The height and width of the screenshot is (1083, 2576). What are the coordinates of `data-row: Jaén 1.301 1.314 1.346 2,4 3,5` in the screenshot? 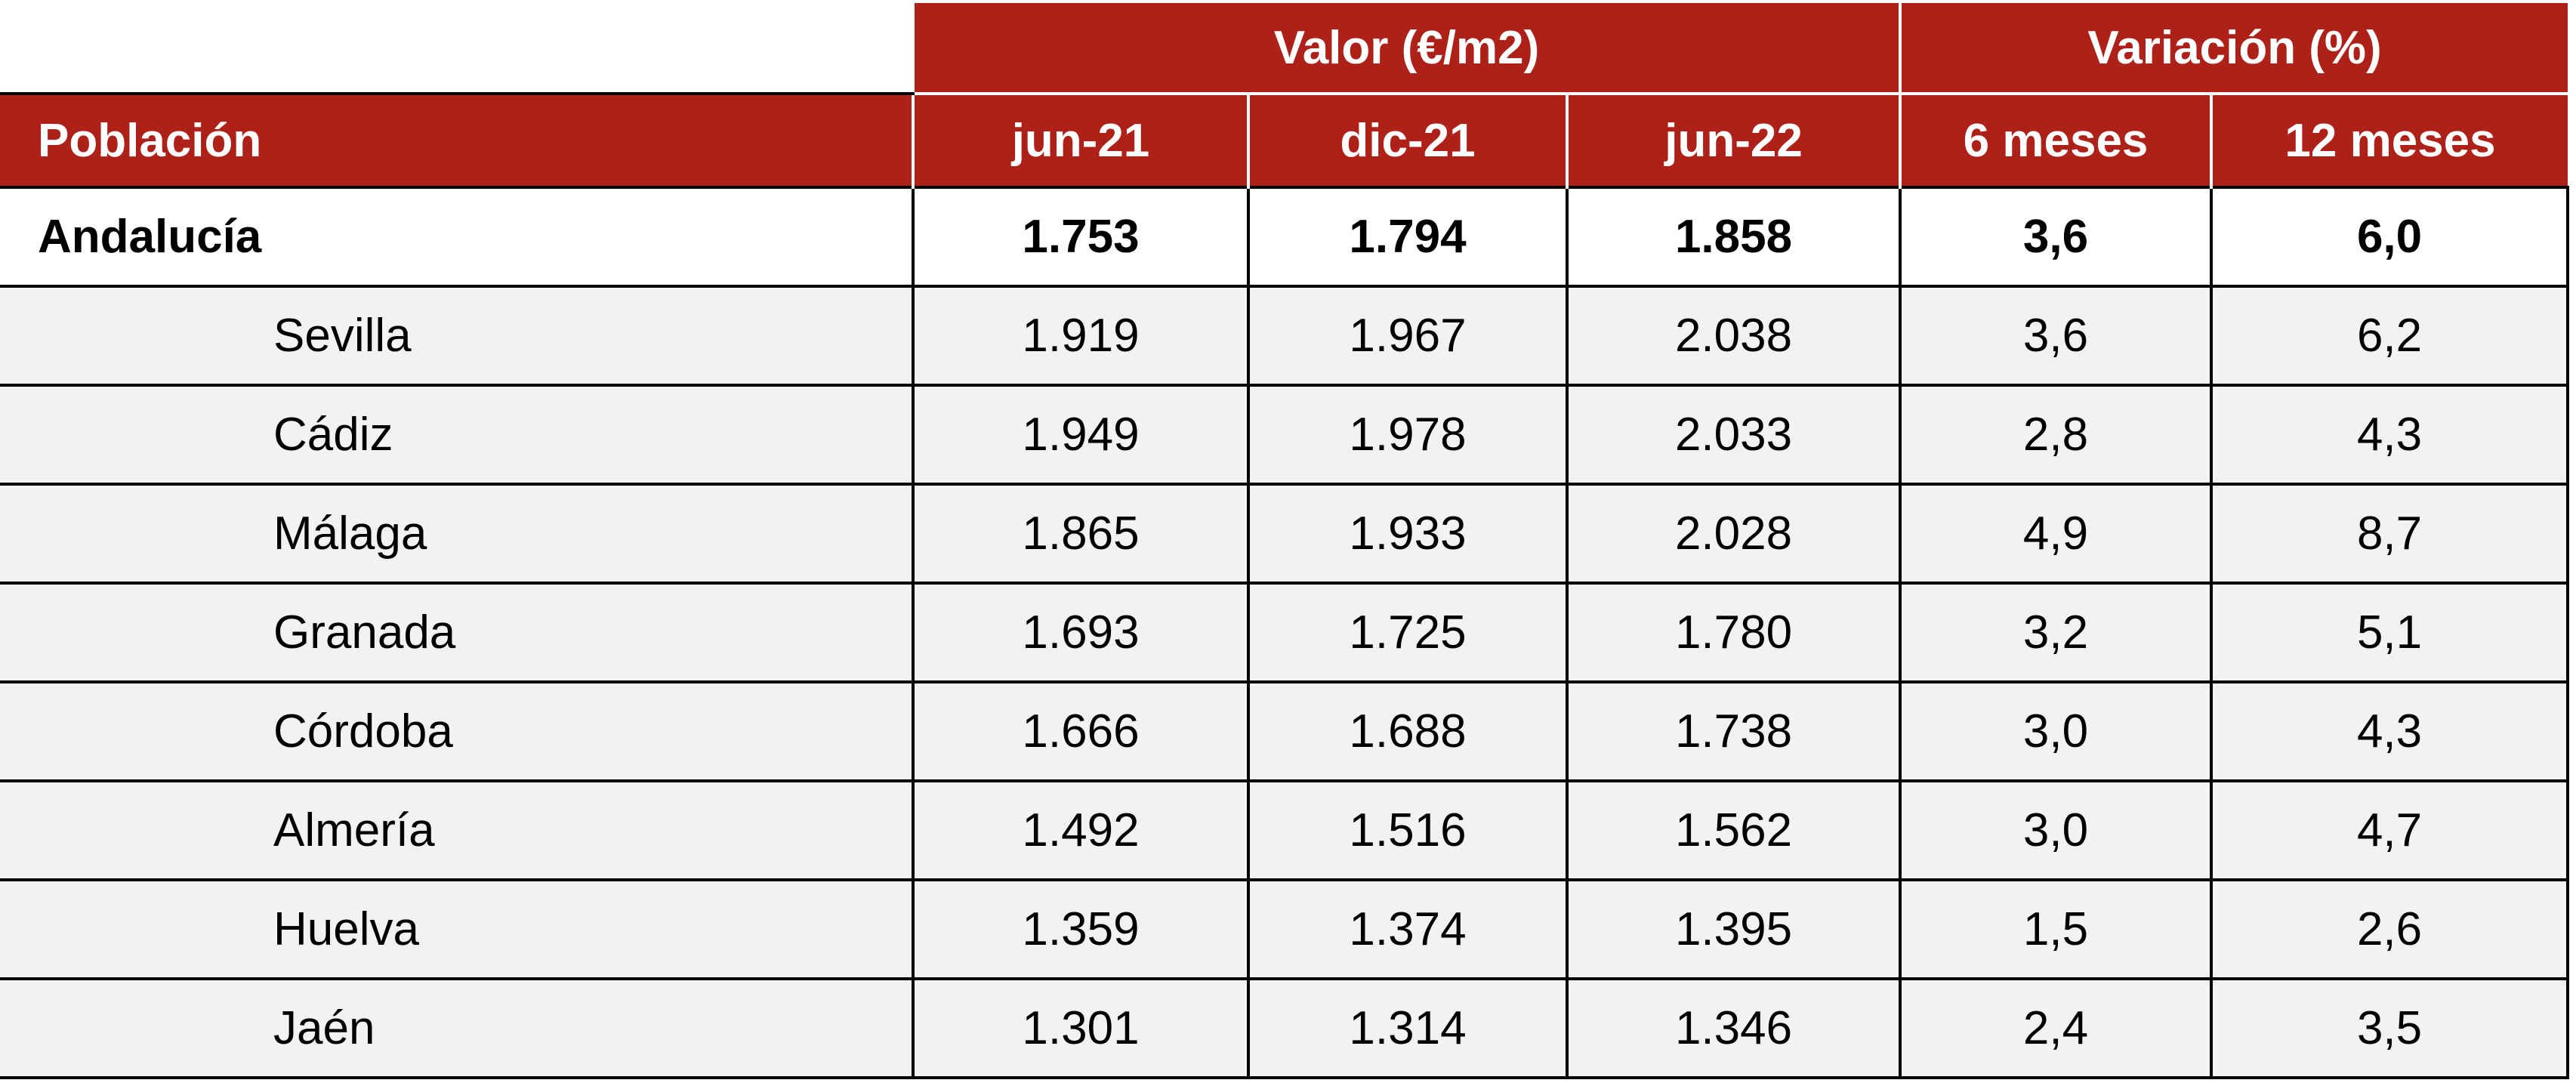 It's located at (1285, 1028).